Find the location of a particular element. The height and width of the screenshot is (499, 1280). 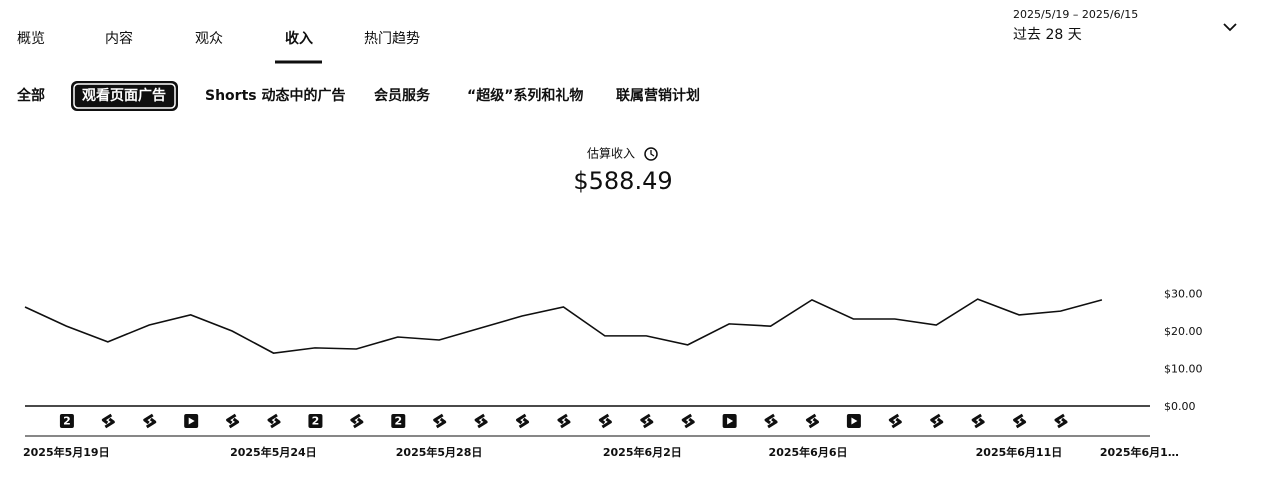

x-tick-label: 2025年5月19日 is located at coordinates (66, 452).